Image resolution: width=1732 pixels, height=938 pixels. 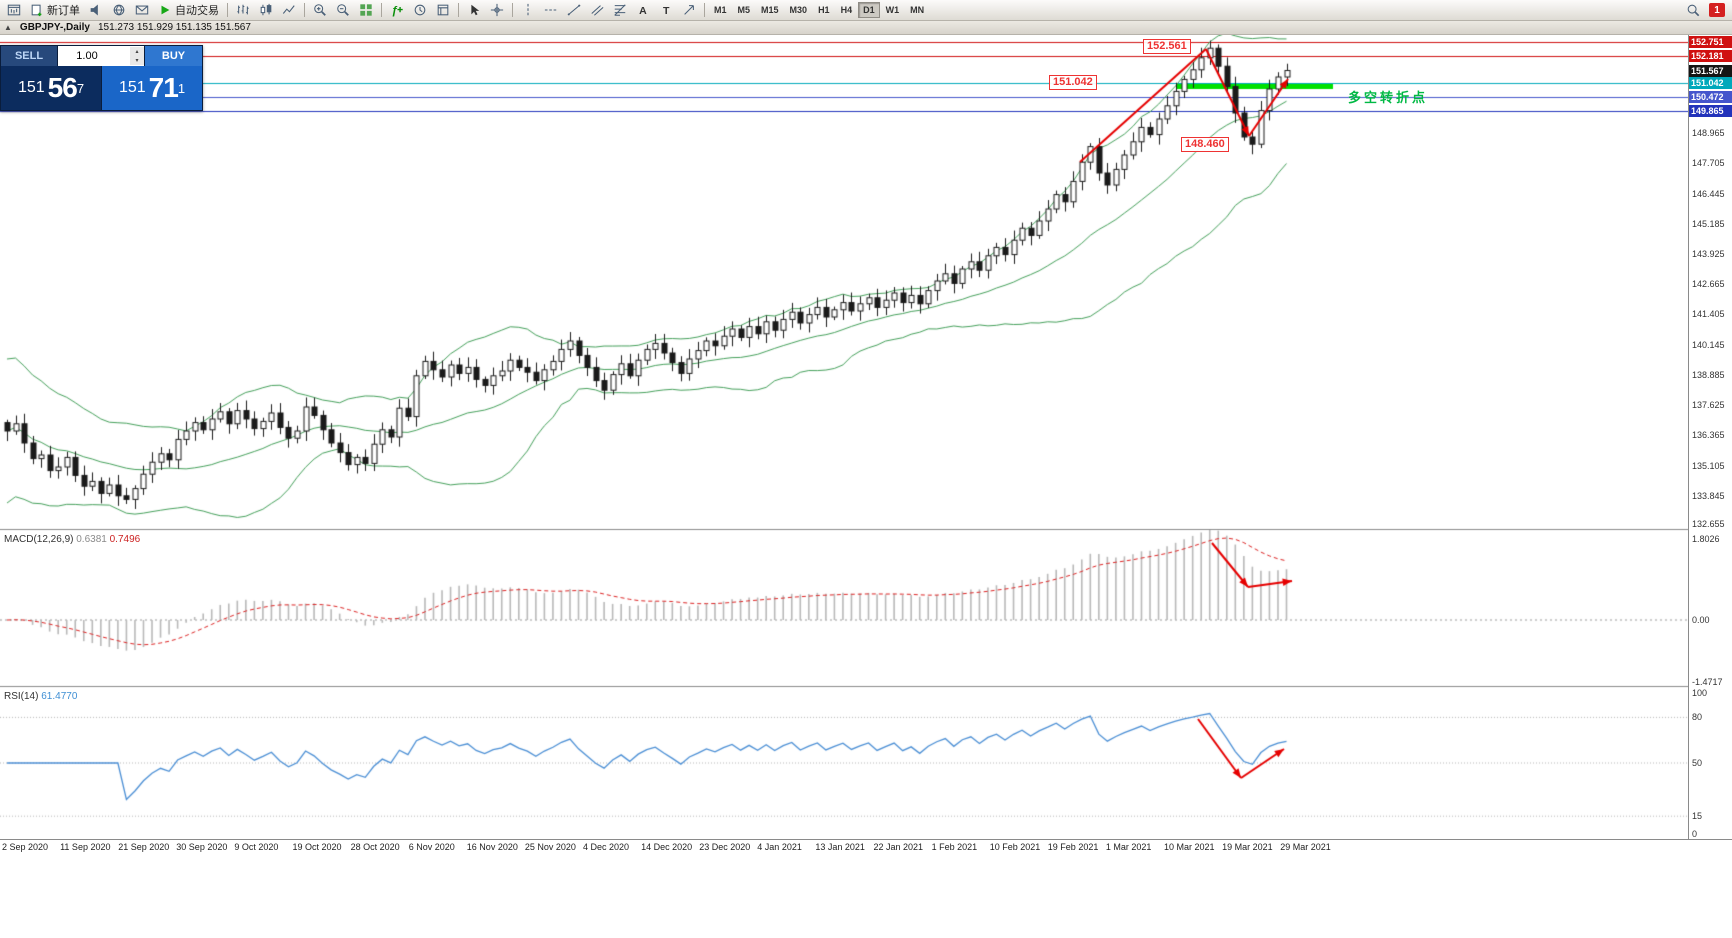 I want to click on price-axis-tick: 142.665, so click(x=1708, y=284).